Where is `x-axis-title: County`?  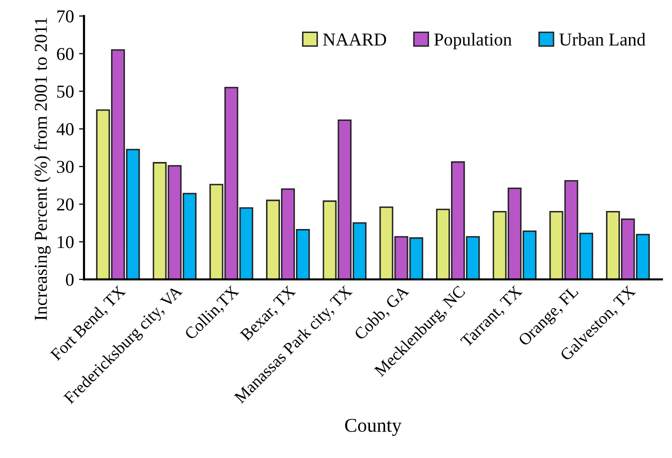 x-axis-title: County is located at coordinates (373, 427).